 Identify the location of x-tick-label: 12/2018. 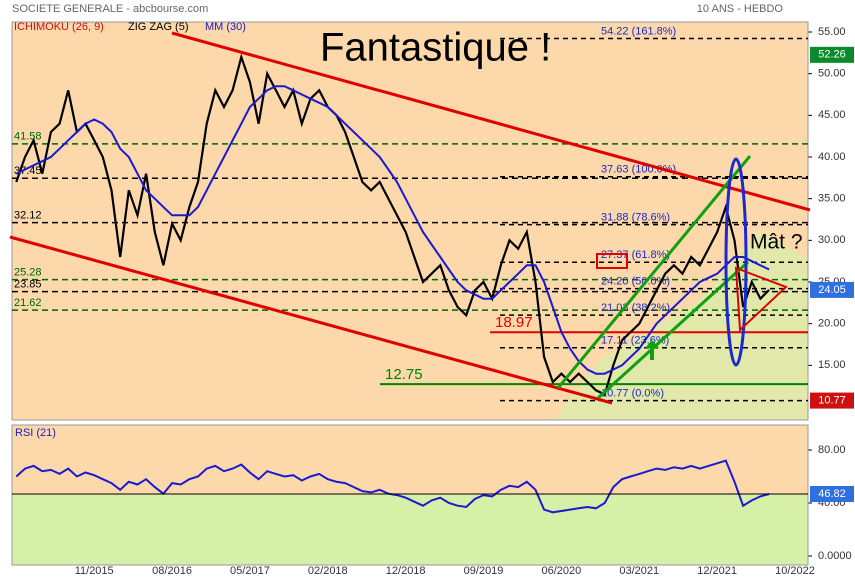
(406, 571).